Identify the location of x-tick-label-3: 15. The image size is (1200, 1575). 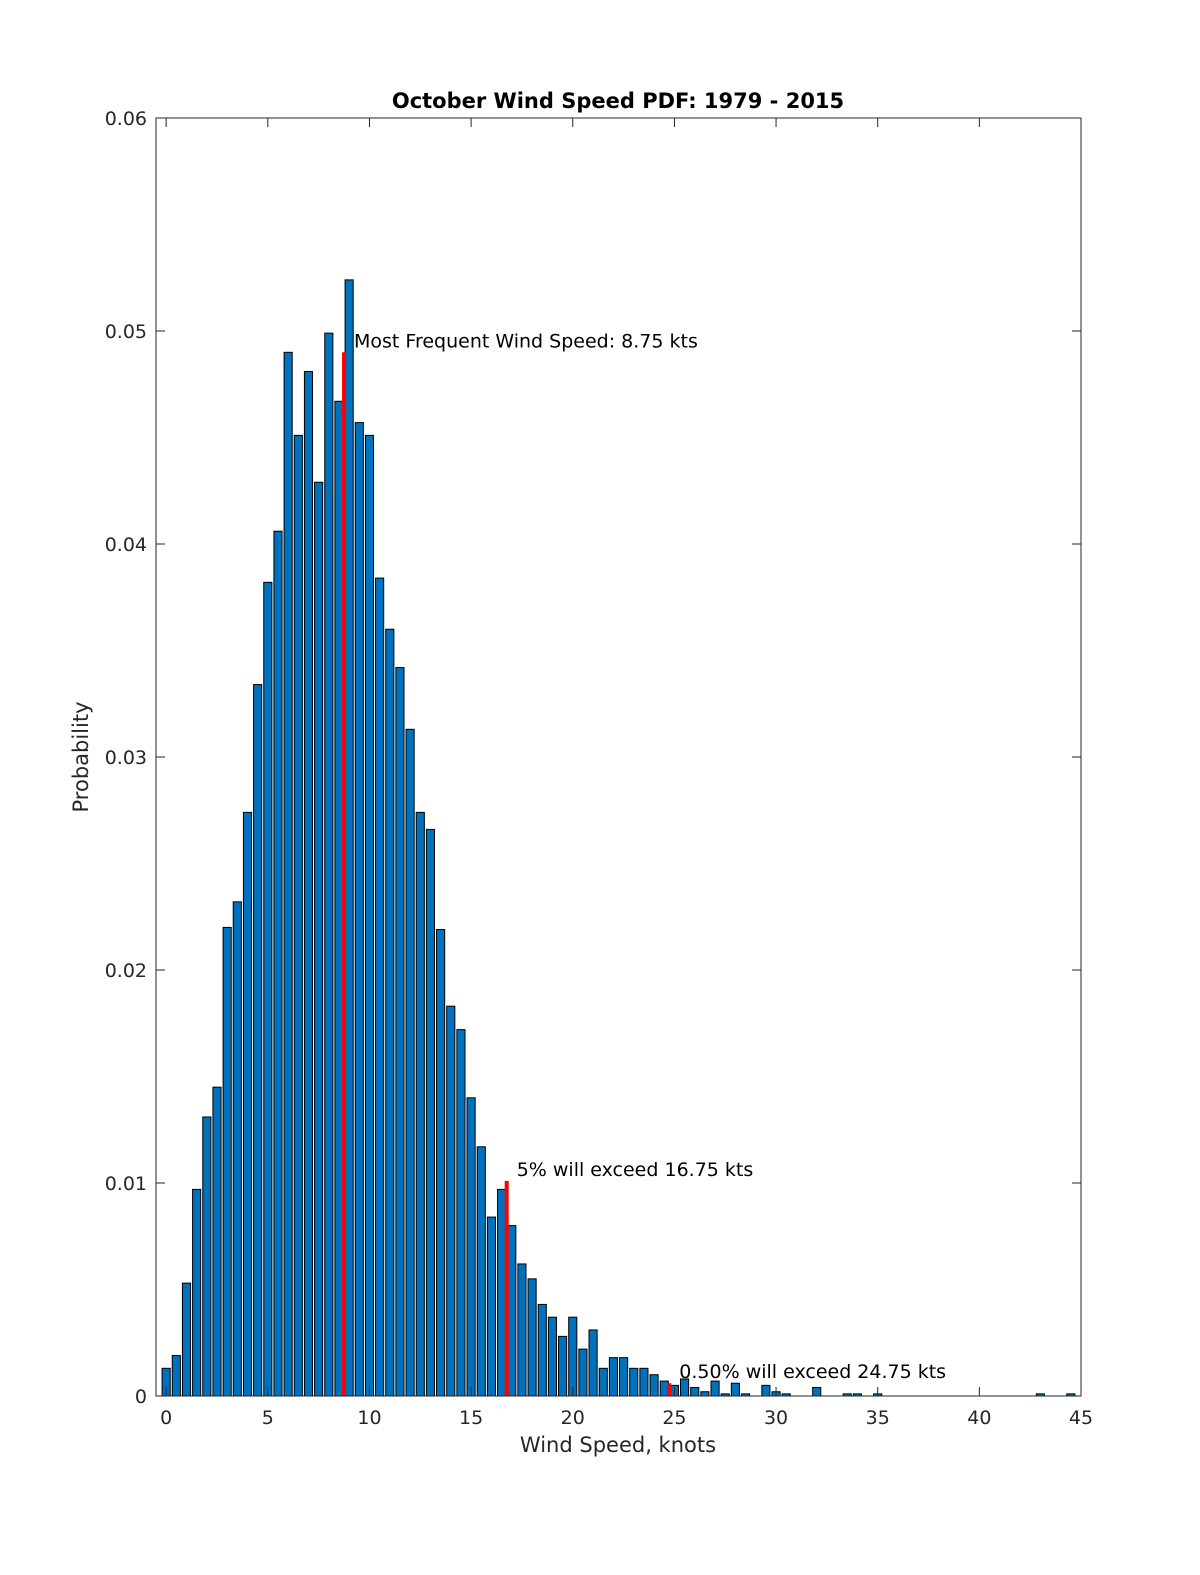
(471, 1418).